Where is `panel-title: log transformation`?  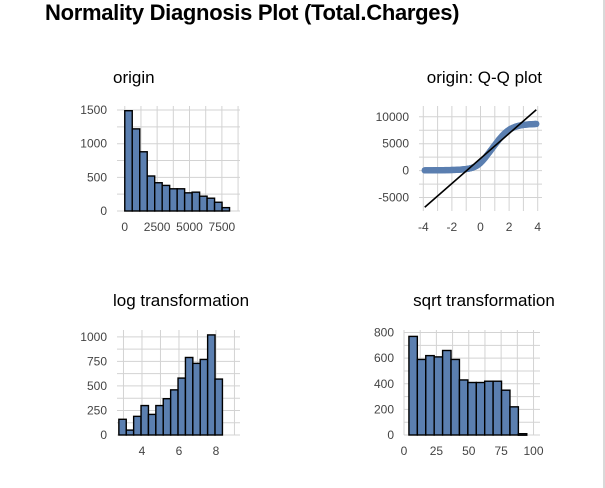 panel-title: log transformation is located at coordinates (181, 300).